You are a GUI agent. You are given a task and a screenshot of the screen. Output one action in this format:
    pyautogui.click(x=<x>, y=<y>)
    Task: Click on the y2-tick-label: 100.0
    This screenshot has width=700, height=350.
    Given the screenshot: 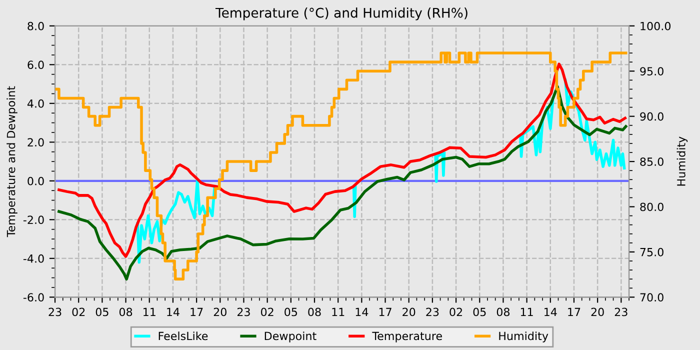 What is the action you would take?
    pyautogui.click(x=655, y=26)
    